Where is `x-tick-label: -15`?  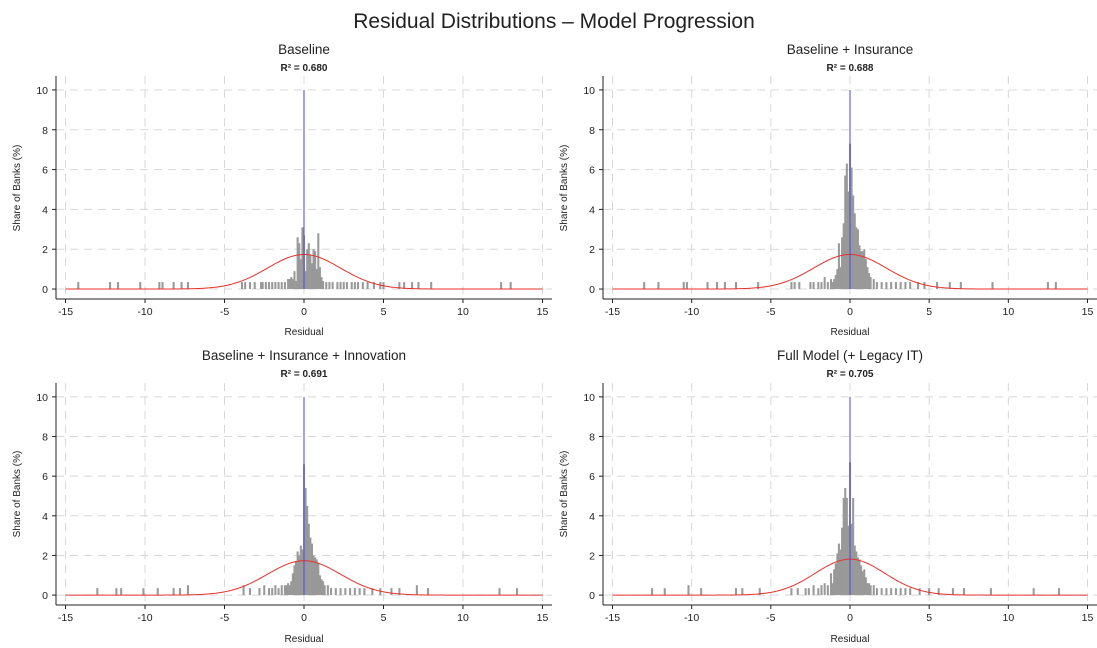 x-tick-label: -15 is located at coordinates (612, 618).